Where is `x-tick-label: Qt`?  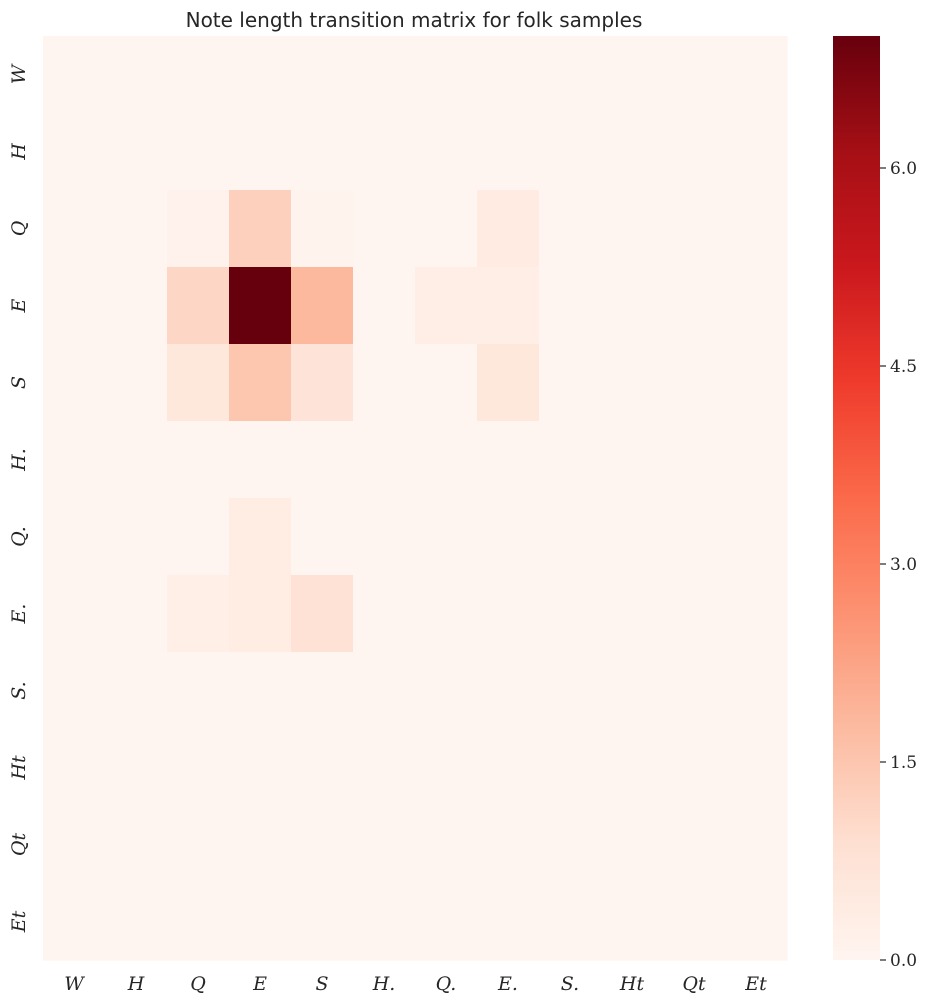 x-tick-label: Qt is located at coordinates (694, 984).